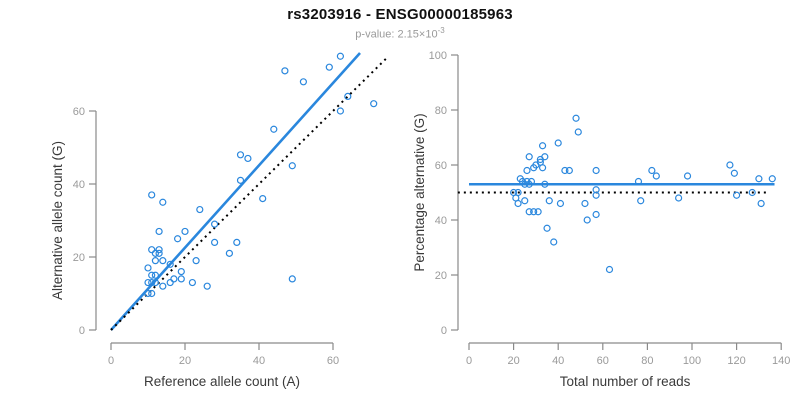  What do you see at coordinates (441, 30) in the screenshot?
I see `p-value-exponent: -3` at bounding box center [441, 30].